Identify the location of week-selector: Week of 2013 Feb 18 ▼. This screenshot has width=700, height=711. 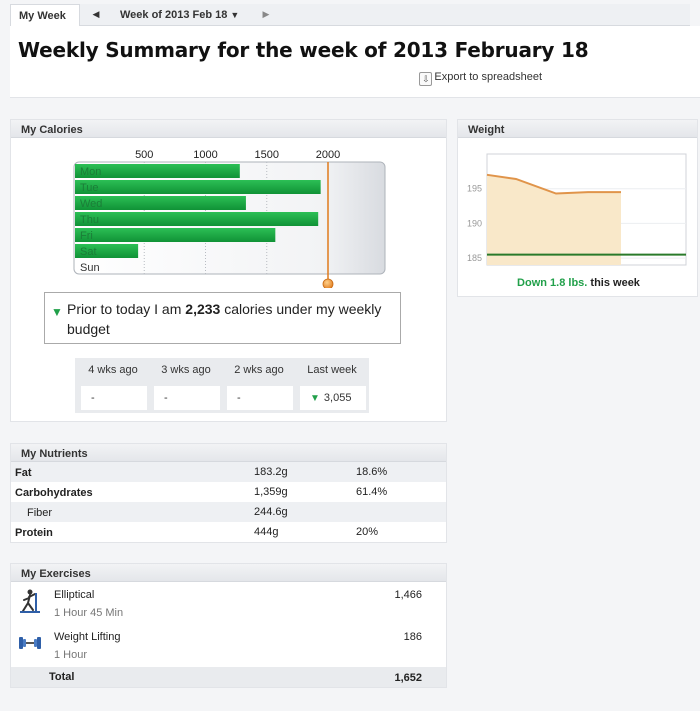
(179, 15).